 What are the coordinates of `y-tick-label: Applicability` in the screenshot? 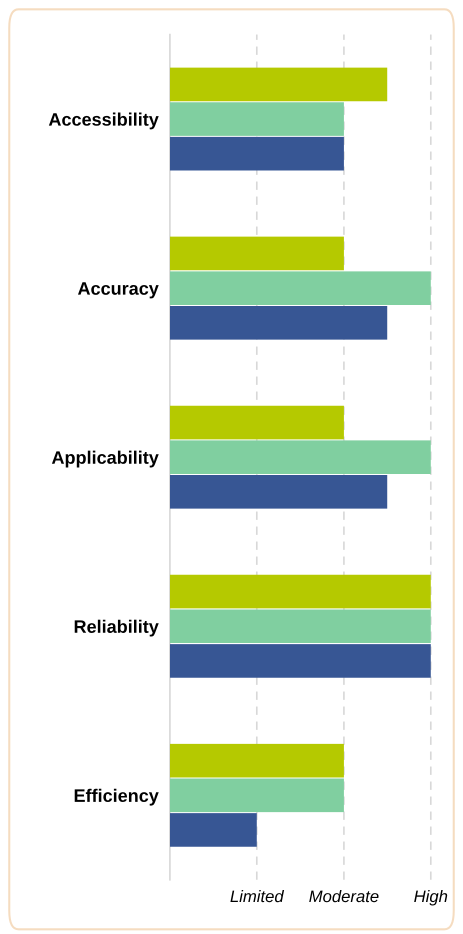 It's located at (105, 459).